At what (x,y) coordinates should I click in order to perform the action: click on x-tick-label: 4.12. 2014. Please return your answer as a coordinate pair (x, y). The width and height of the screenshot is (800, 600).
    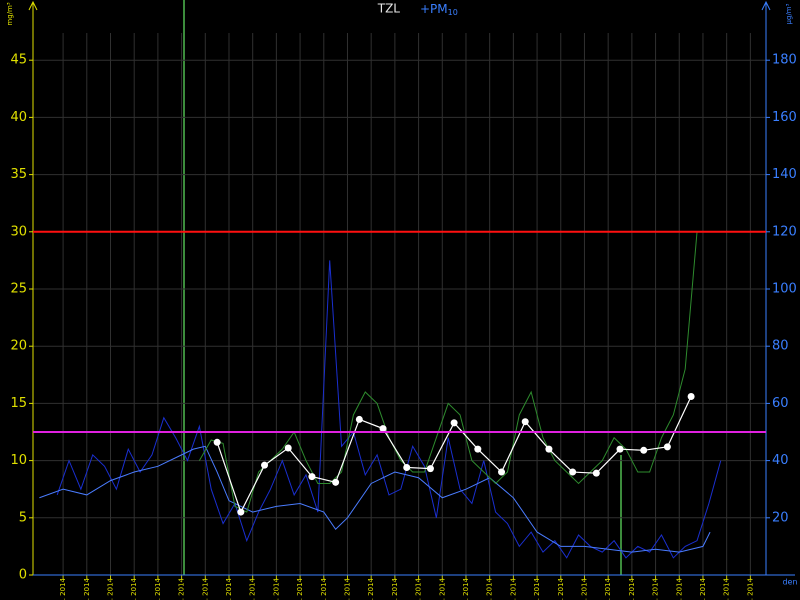
    Looking at the image, I should click on (205, 588).